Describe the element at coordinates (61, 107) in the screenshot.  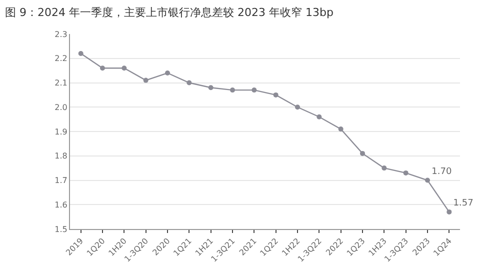
I see `y-tick-label: 2.0` at that location.